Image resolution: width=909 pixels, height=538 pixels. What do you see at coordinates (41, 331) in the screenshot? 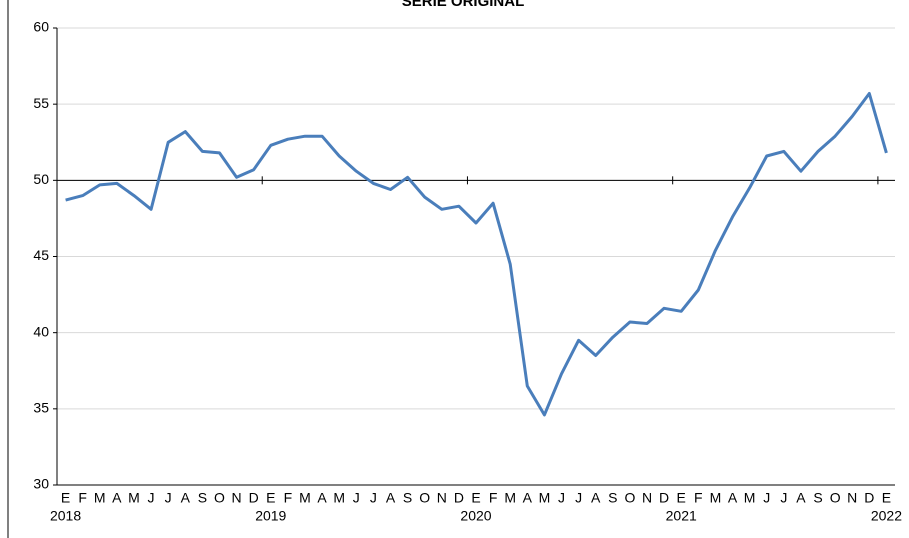
I see `y-tick-label: 40` at bounding box center [41, 331].